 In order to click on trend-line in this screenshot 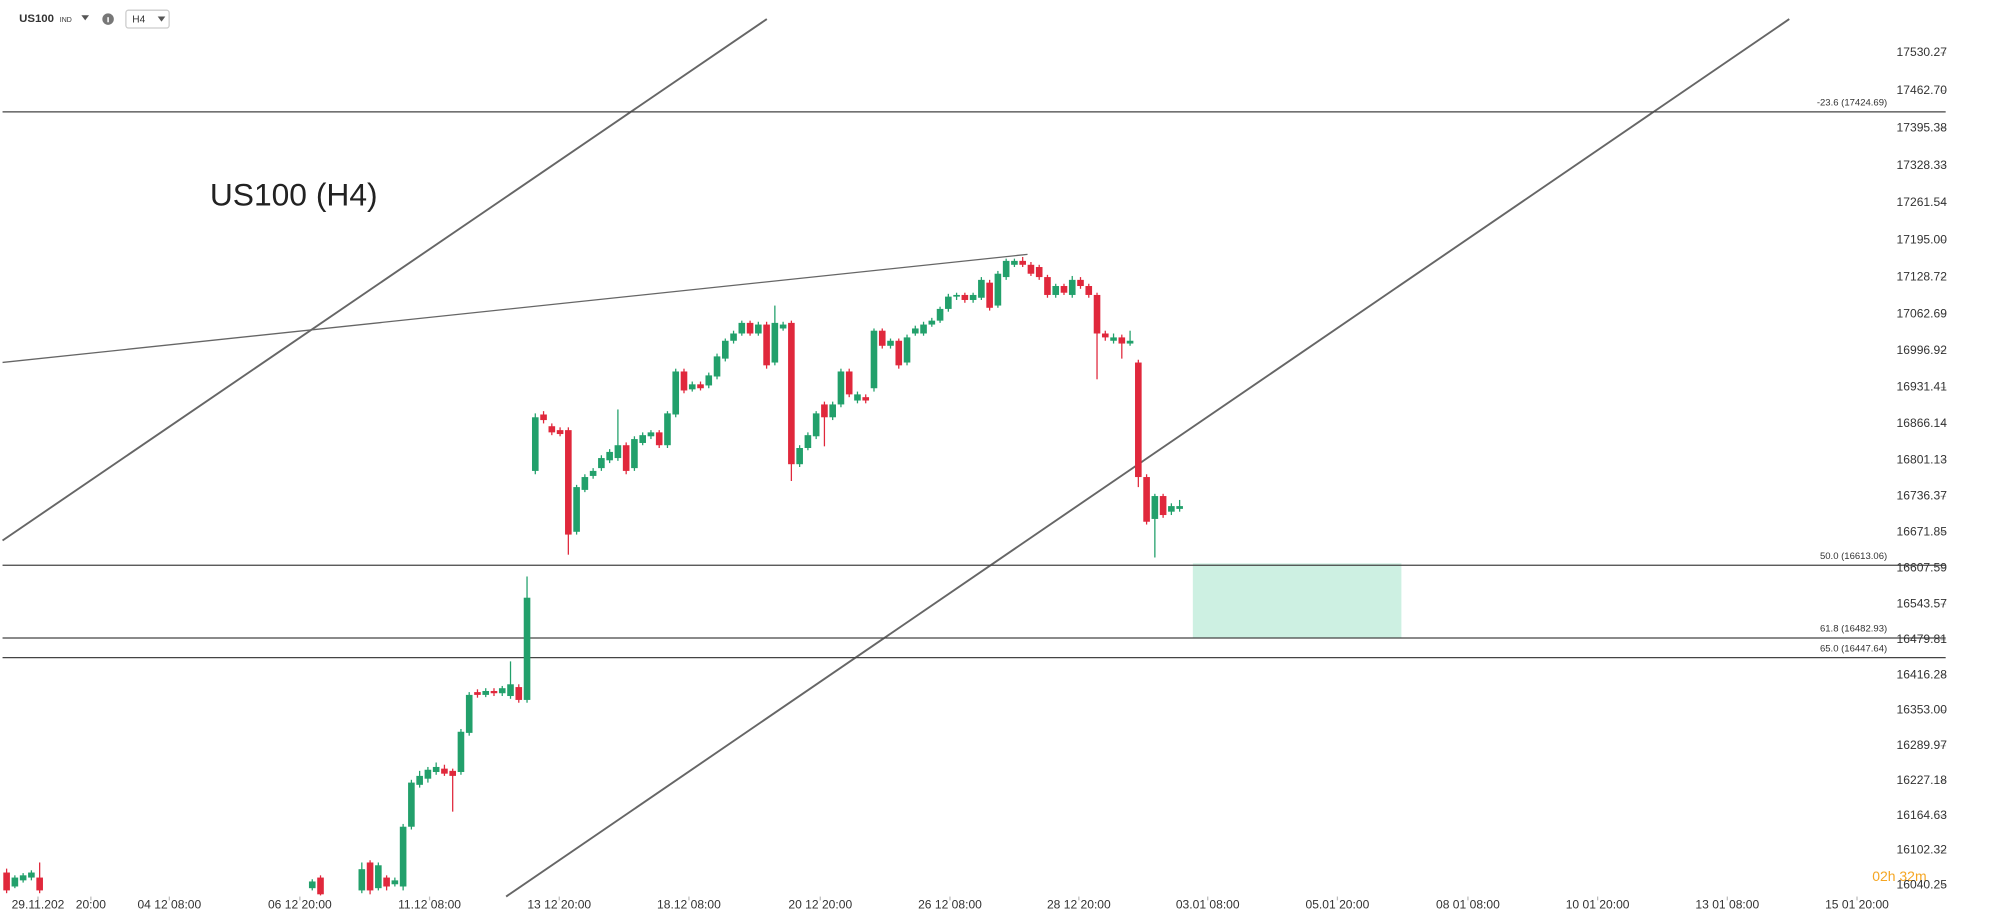, I will do `click(515, 308)`.